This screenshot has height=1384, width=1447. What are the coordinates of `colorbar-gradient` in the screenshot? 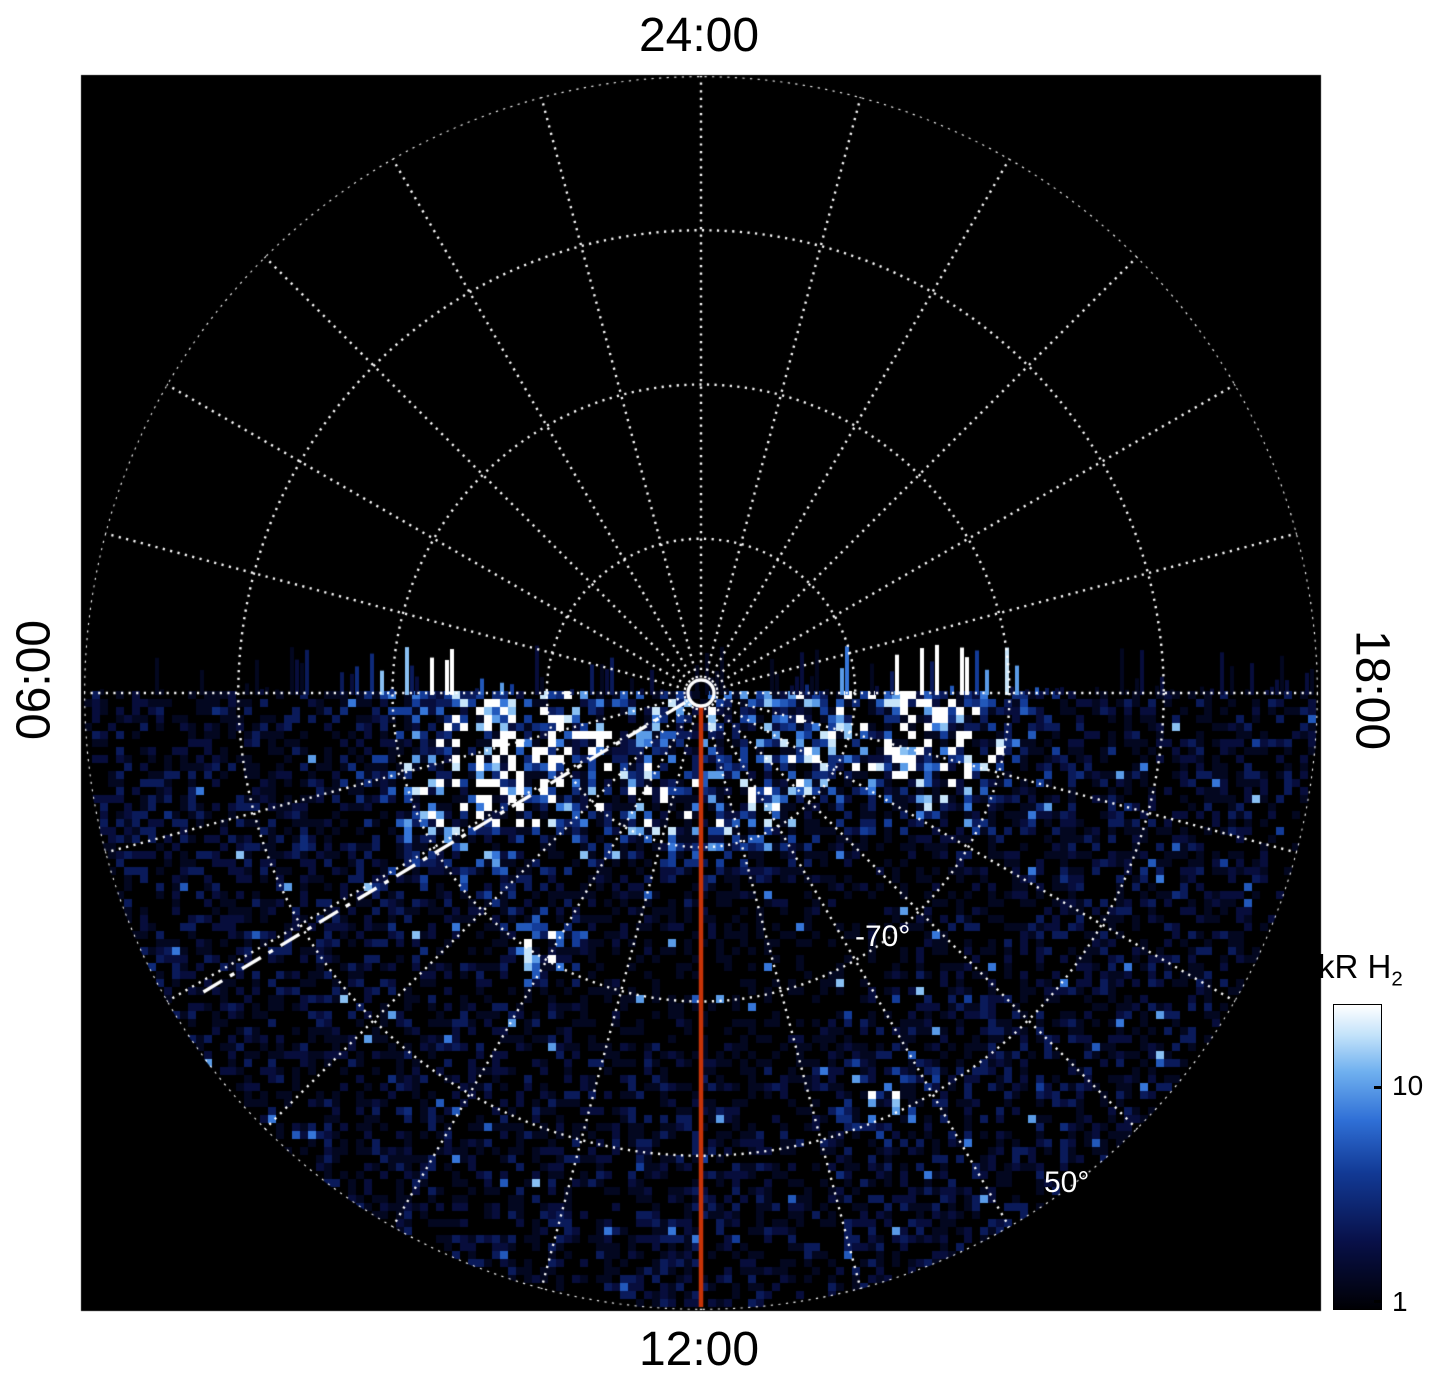 It's located at (1357, 1157).